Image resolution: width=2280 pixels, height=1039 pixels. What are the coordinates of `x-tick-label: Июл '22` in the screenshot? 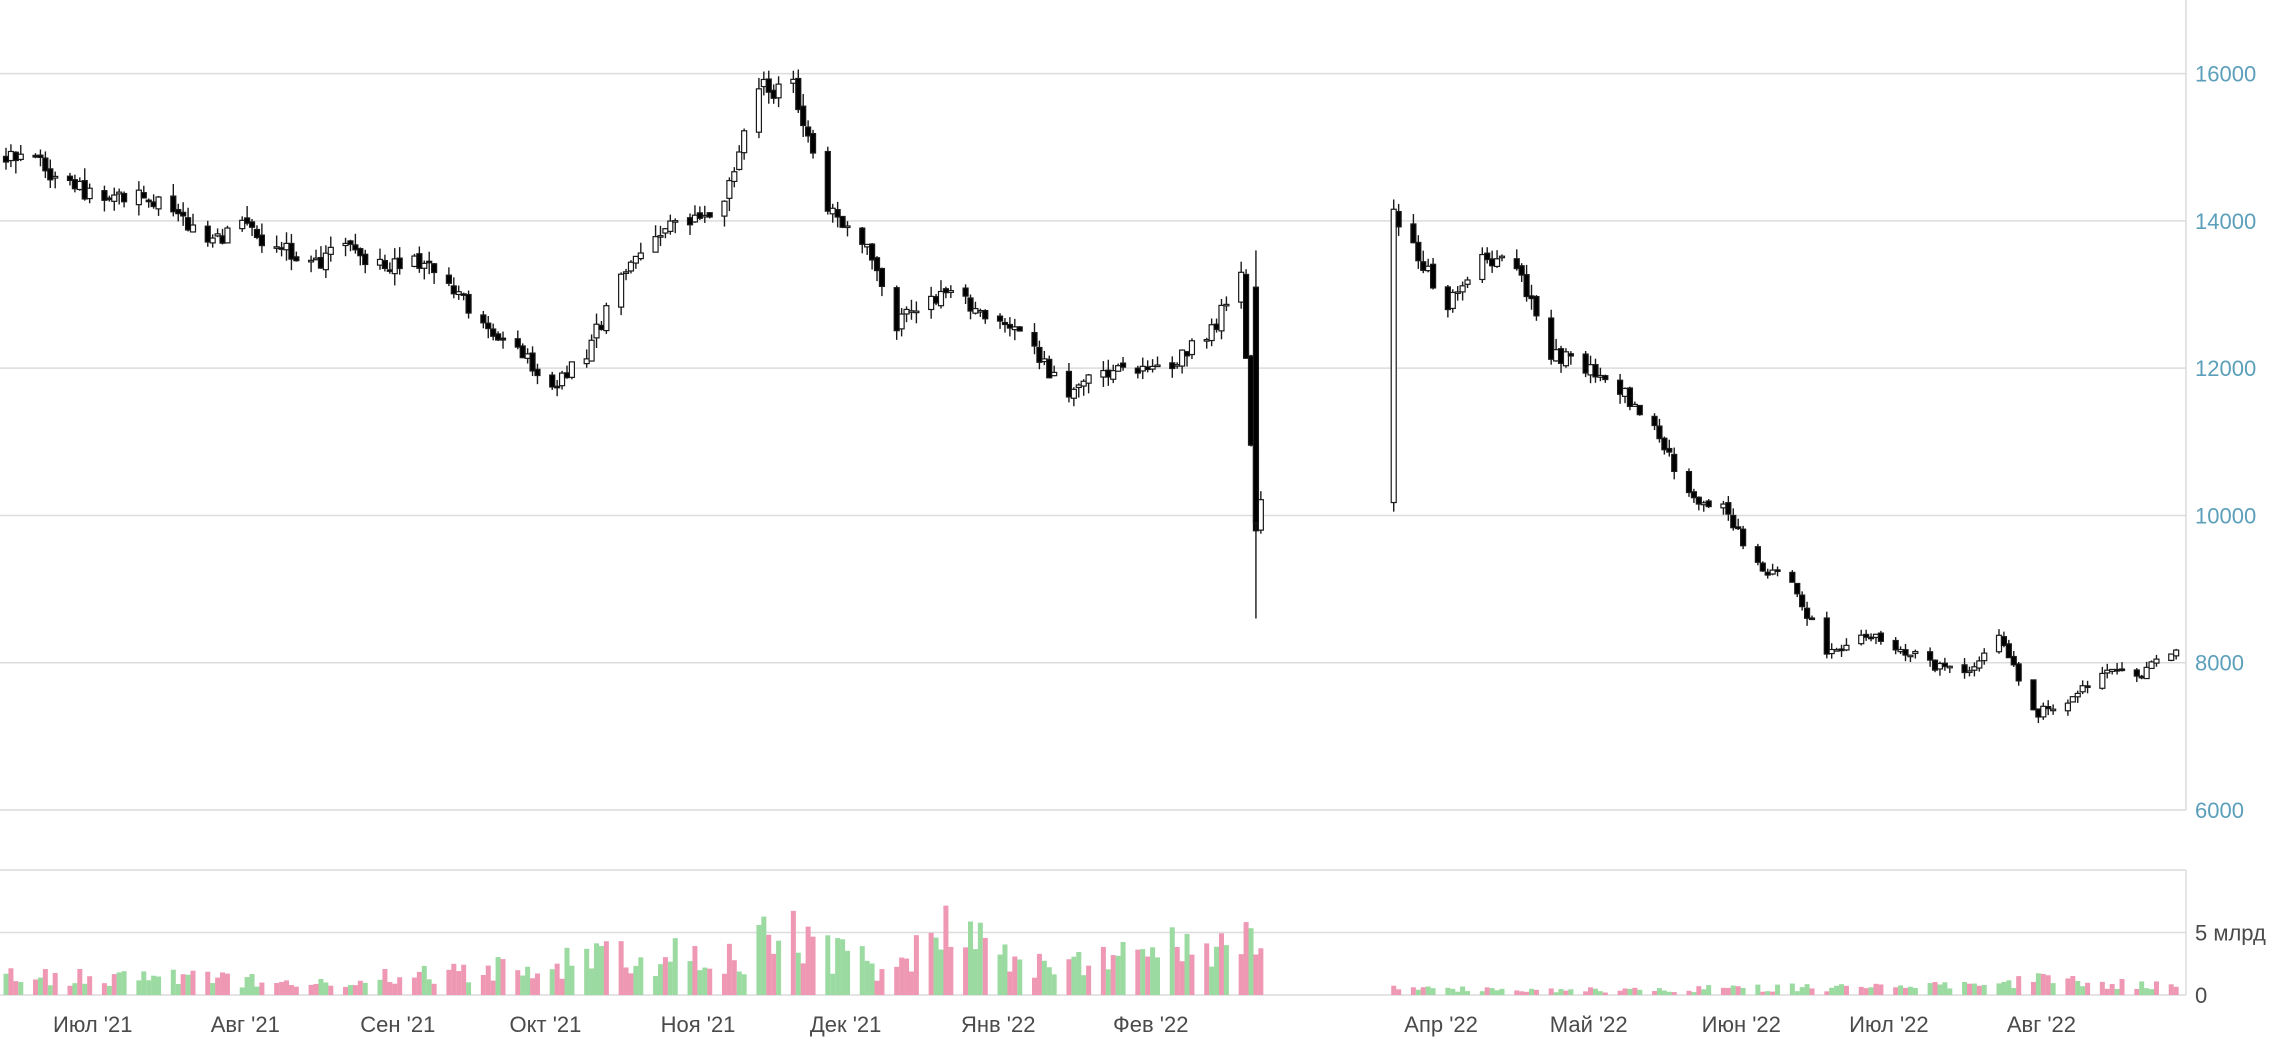 It's located at (1888, 1024).